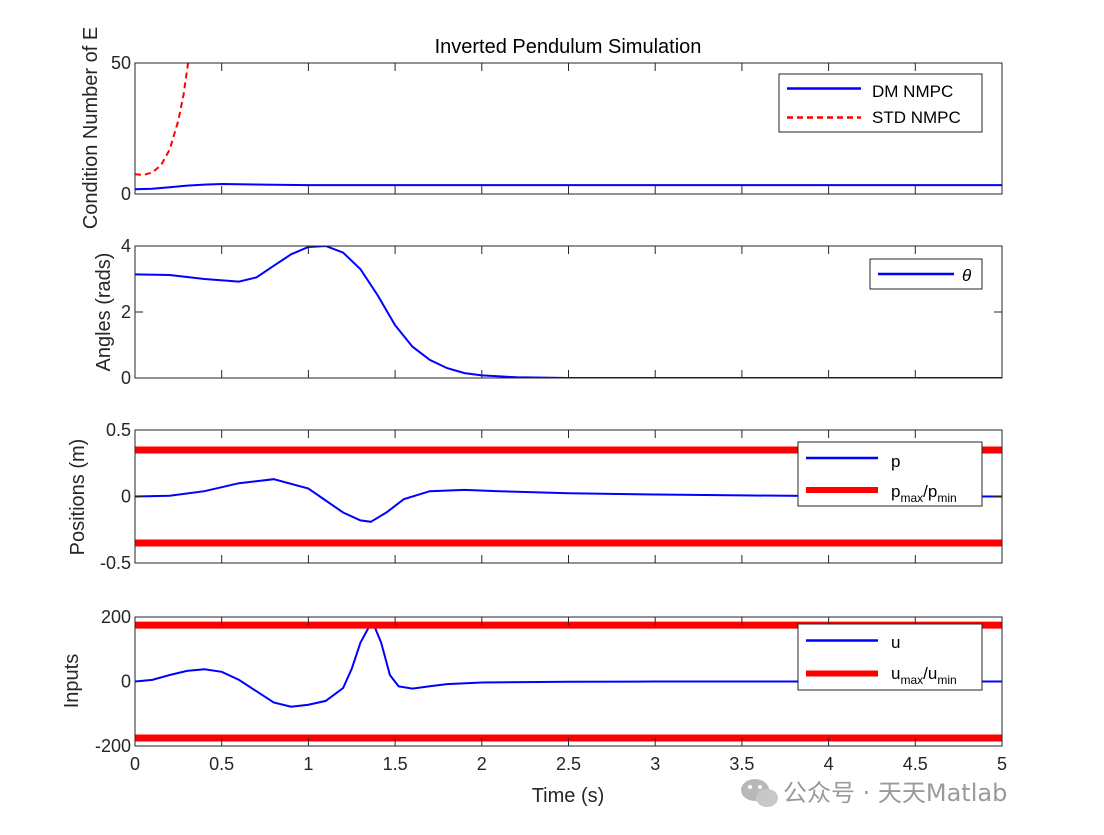 This screenshot has width=1104, height=835. What do you see at coordinates (135, 764) in the screenshot?
I see `x-tick-label: 0` at bounding box center [135, 764].